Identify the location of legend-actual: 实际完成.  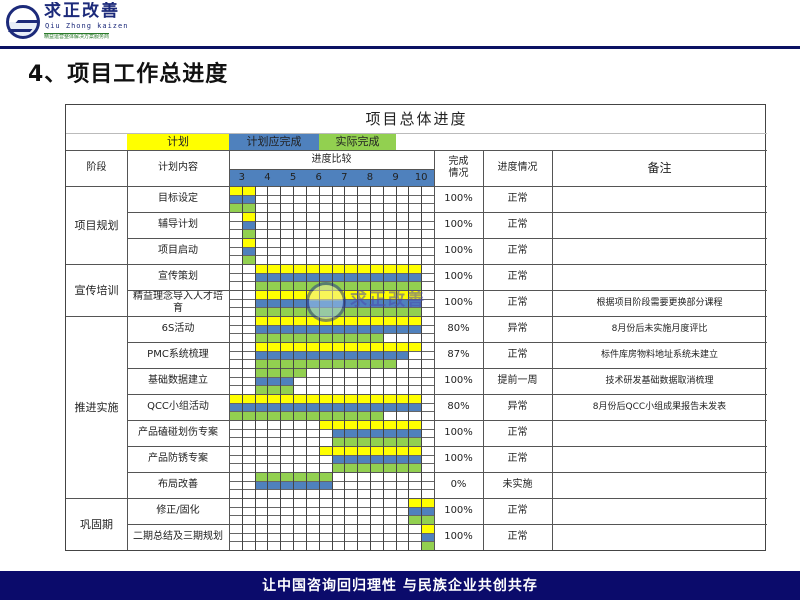
(357, 141).